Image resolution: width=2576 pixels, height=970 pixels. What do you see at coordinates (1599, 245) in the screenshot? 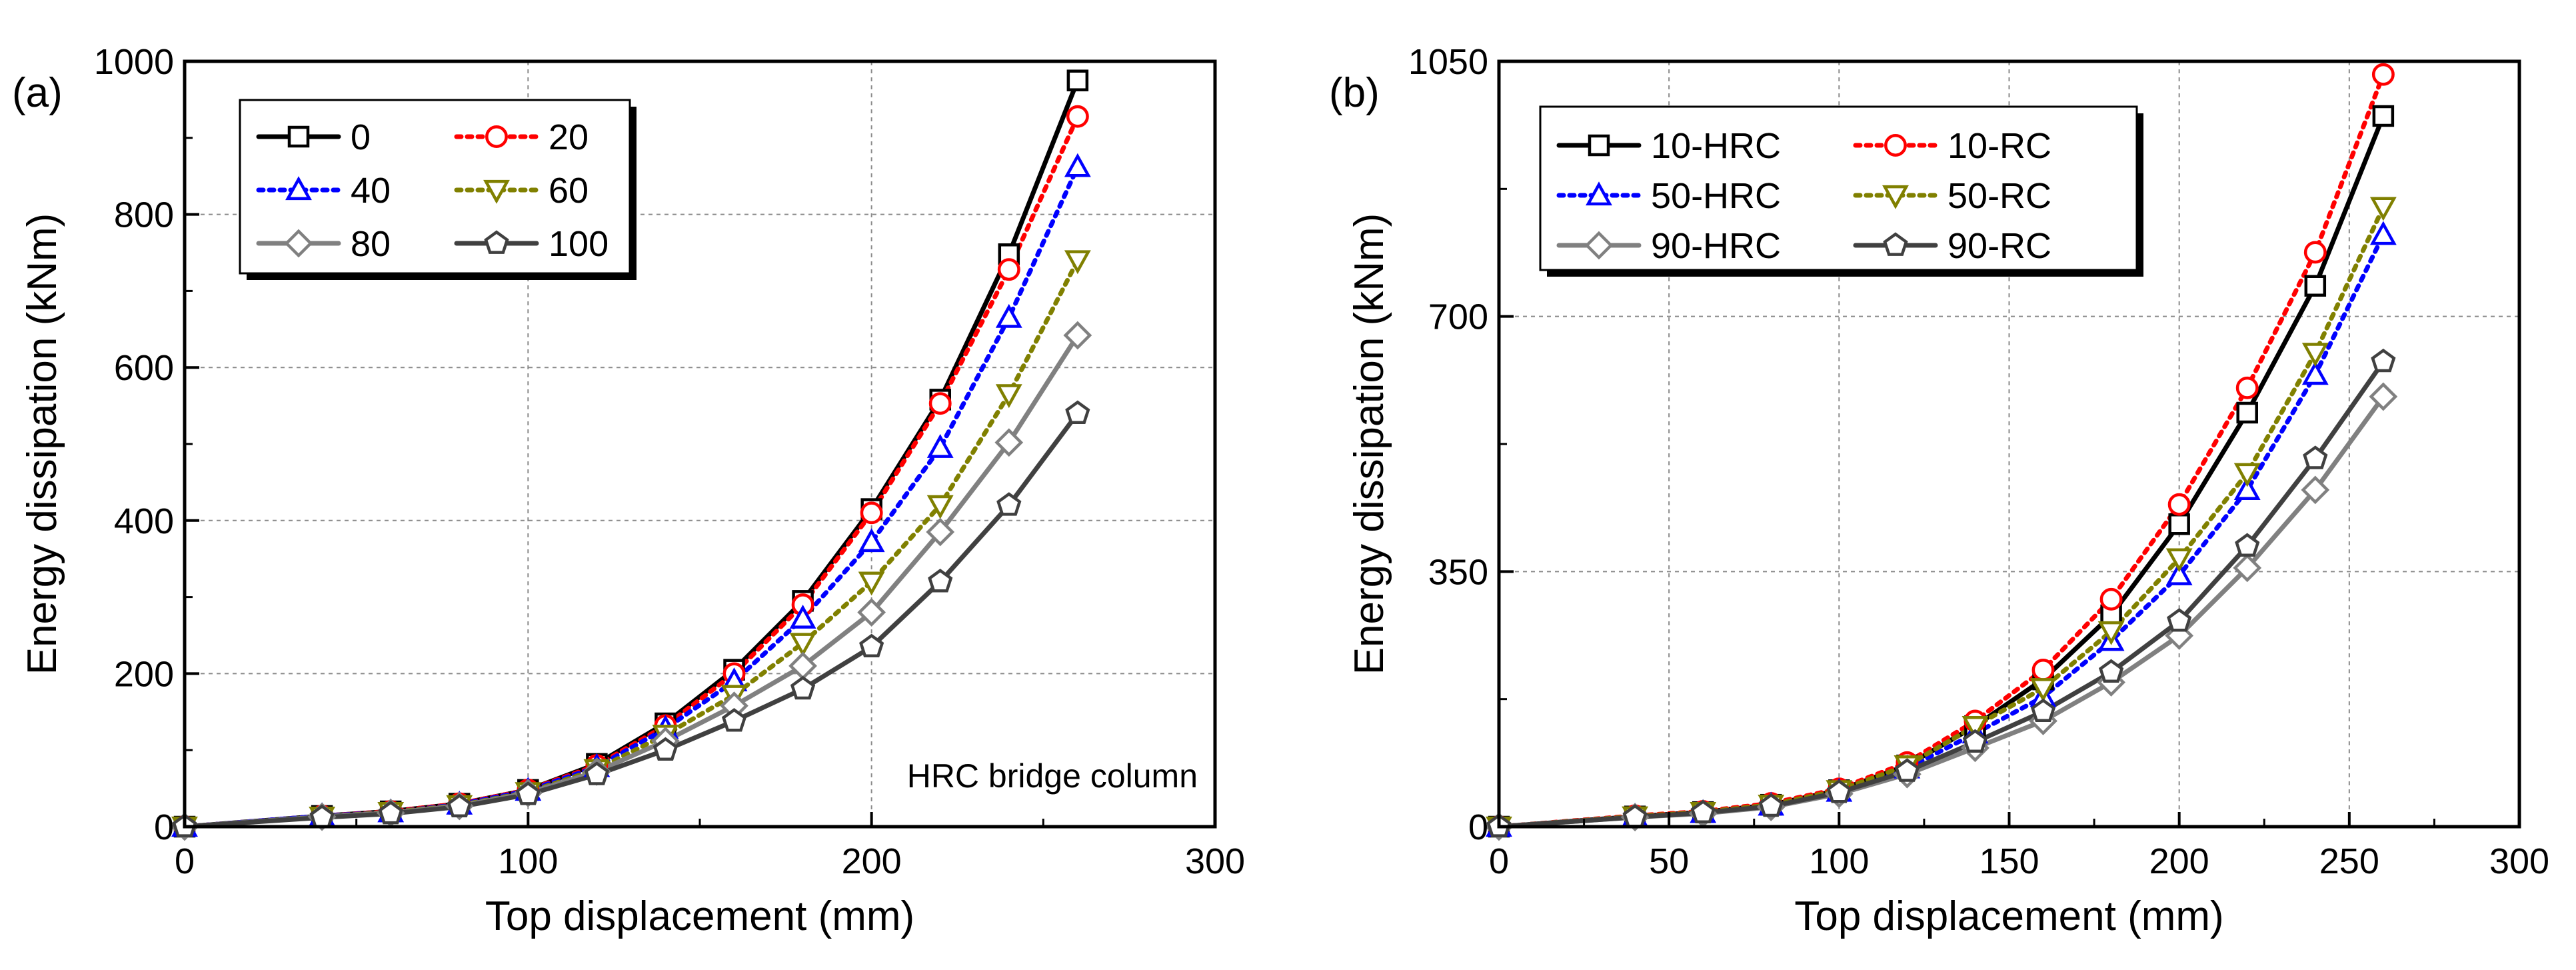
I see `legend-marker-90-HRC` at bounding box center [1599, 245].